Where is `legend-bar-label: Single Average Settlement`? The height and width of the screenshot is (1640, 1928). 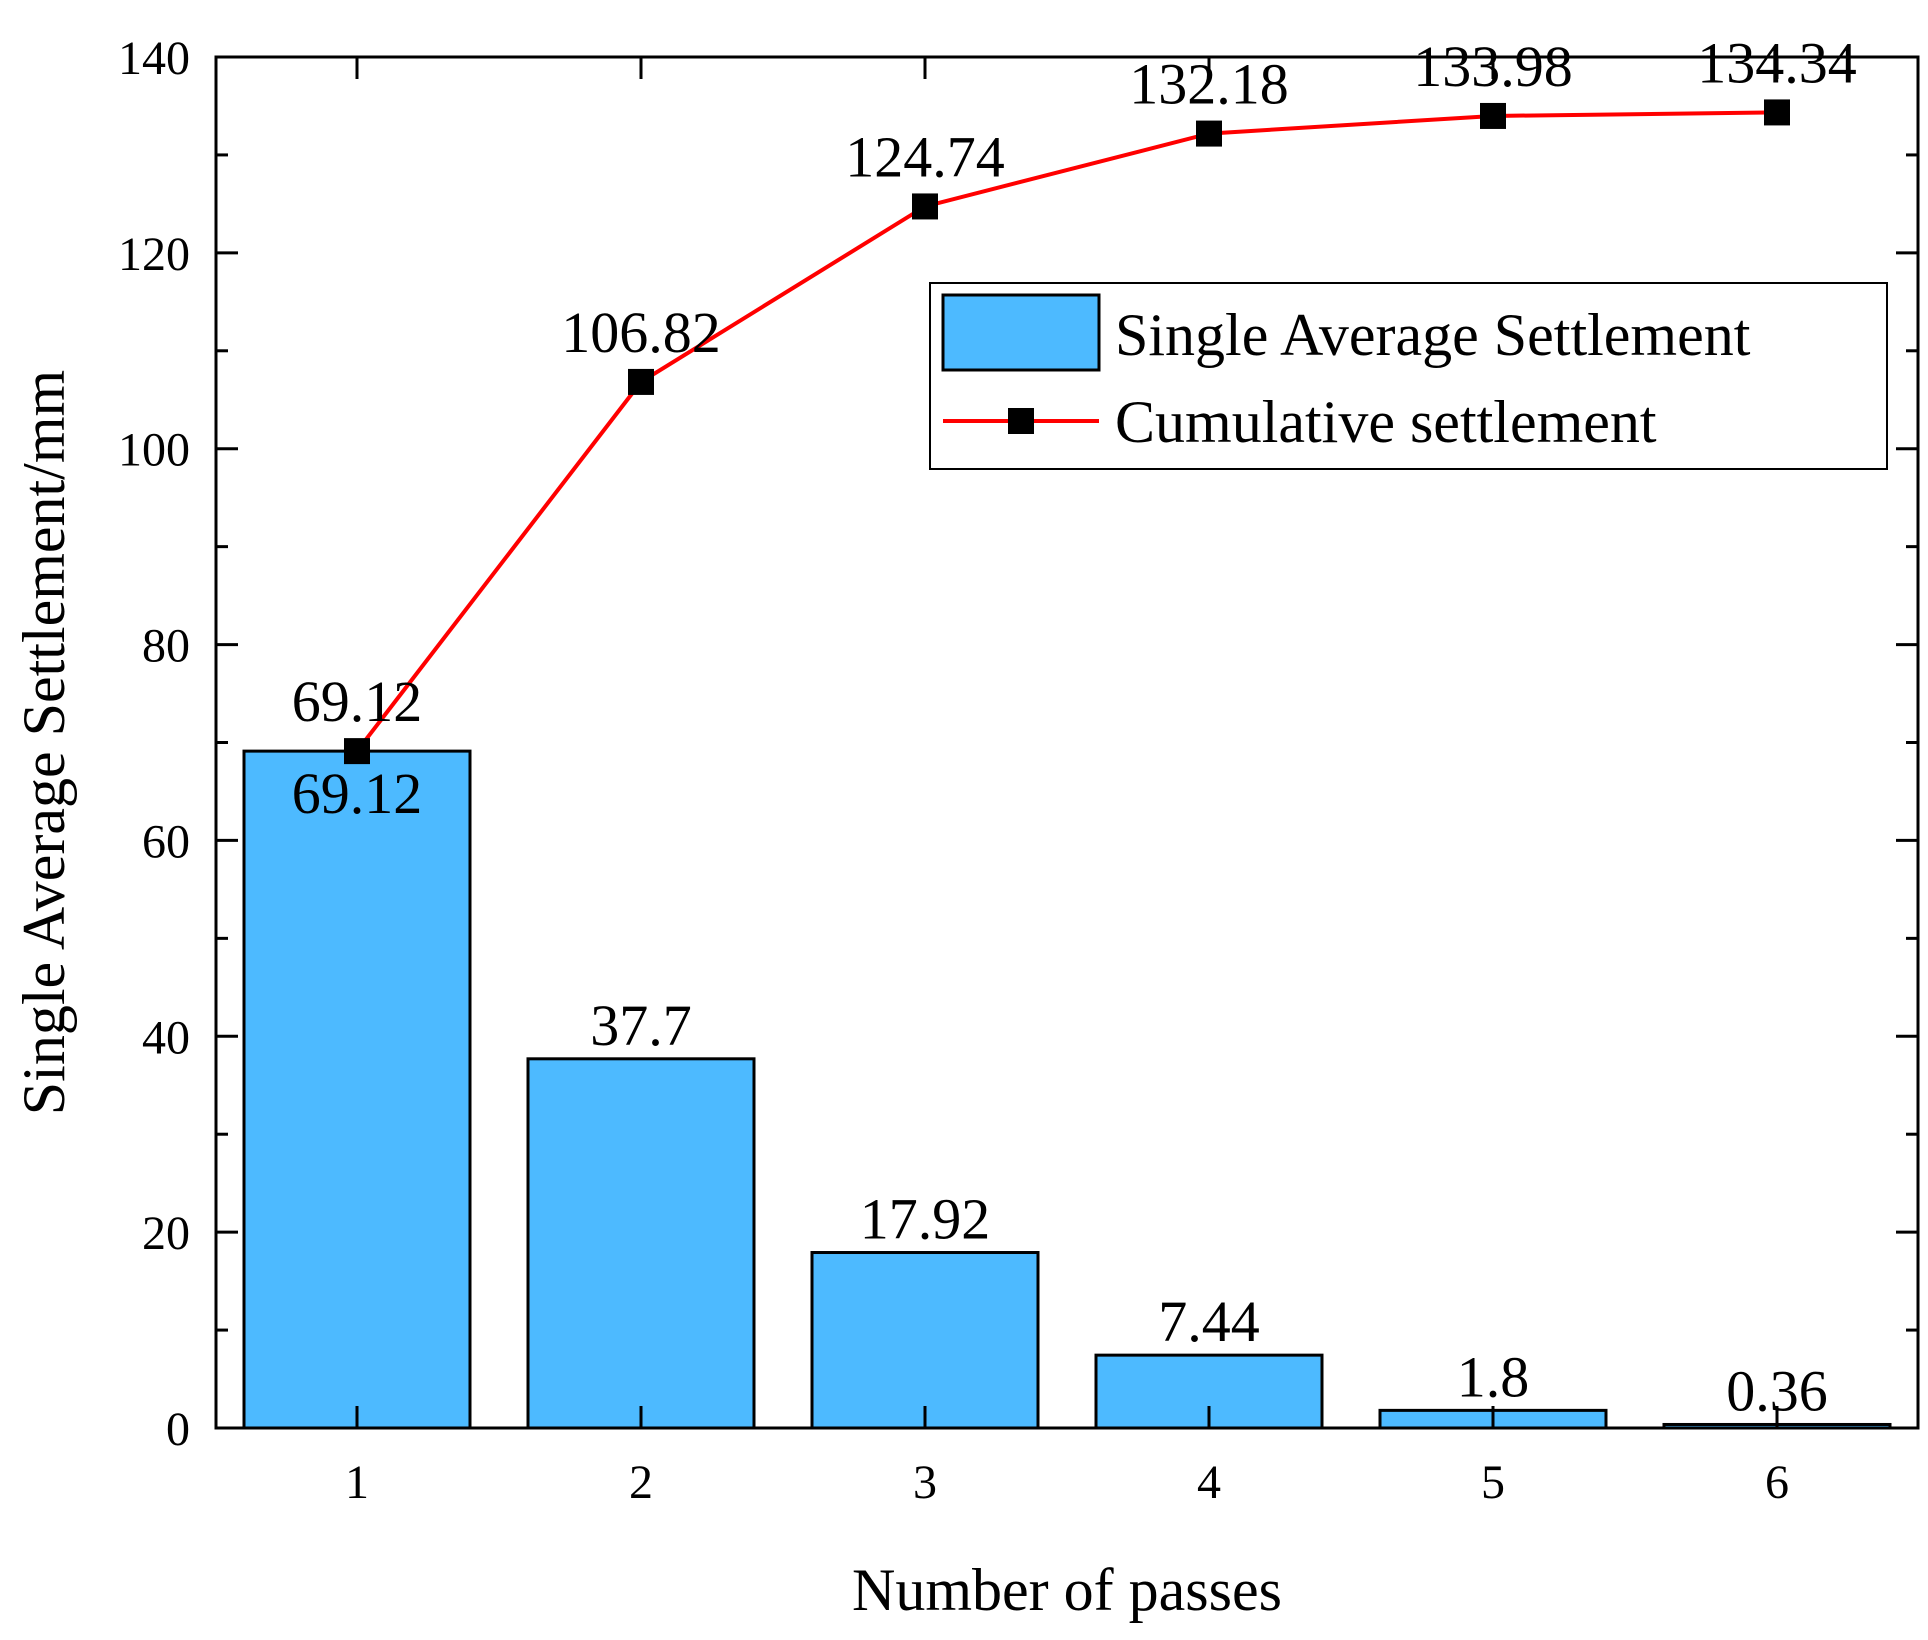 legend-bar-label: Single Average Settlement is located at coordinates (1433, 335).